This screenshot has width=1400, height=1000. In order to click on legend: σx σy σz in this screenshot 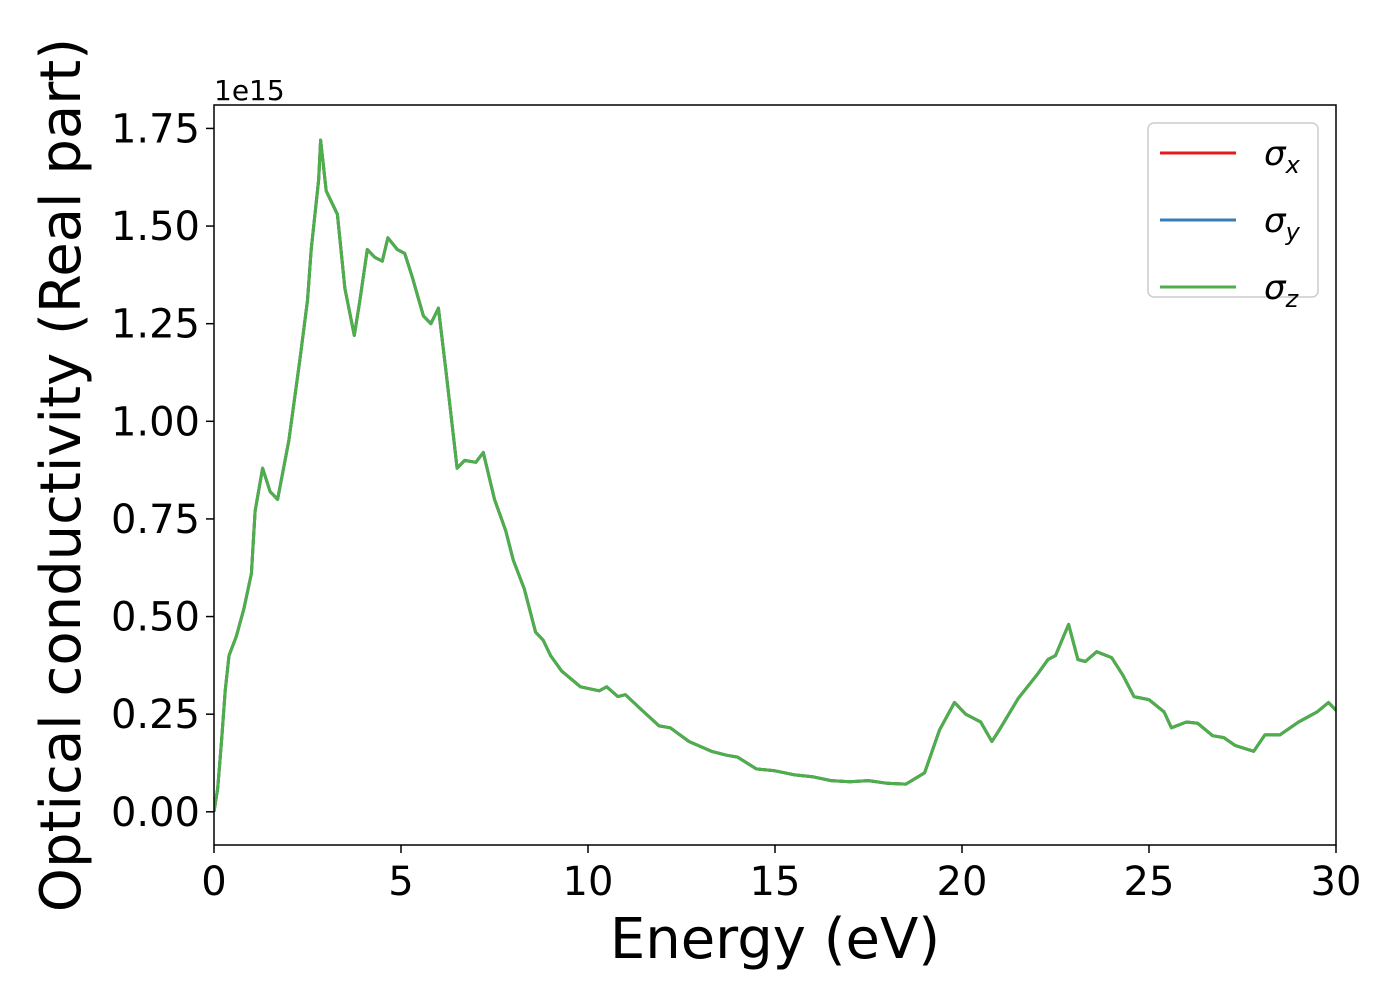, I will do `click(1233, 217)`.